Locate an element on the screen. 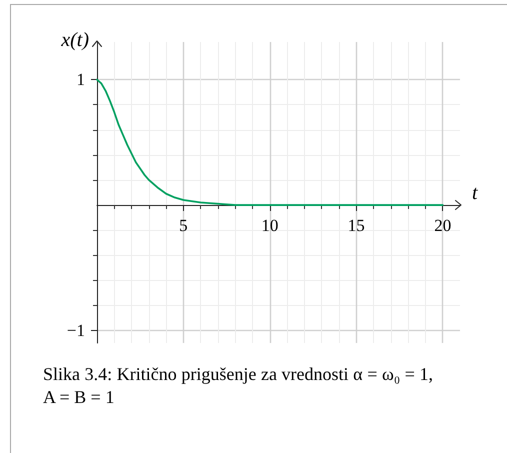 Image resolution: width=507 pixels, height=453 pixels. x-tick-label: 20 is located at coordinates (443, 226).